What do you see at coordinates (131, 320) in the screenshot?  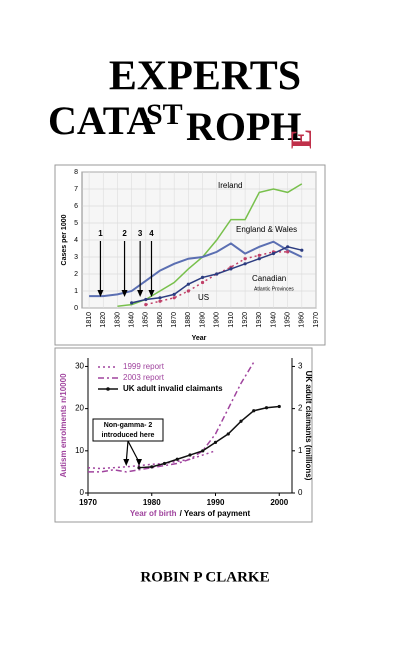 I see `x-tick-label: 1840` at bounding box center [131, 320].